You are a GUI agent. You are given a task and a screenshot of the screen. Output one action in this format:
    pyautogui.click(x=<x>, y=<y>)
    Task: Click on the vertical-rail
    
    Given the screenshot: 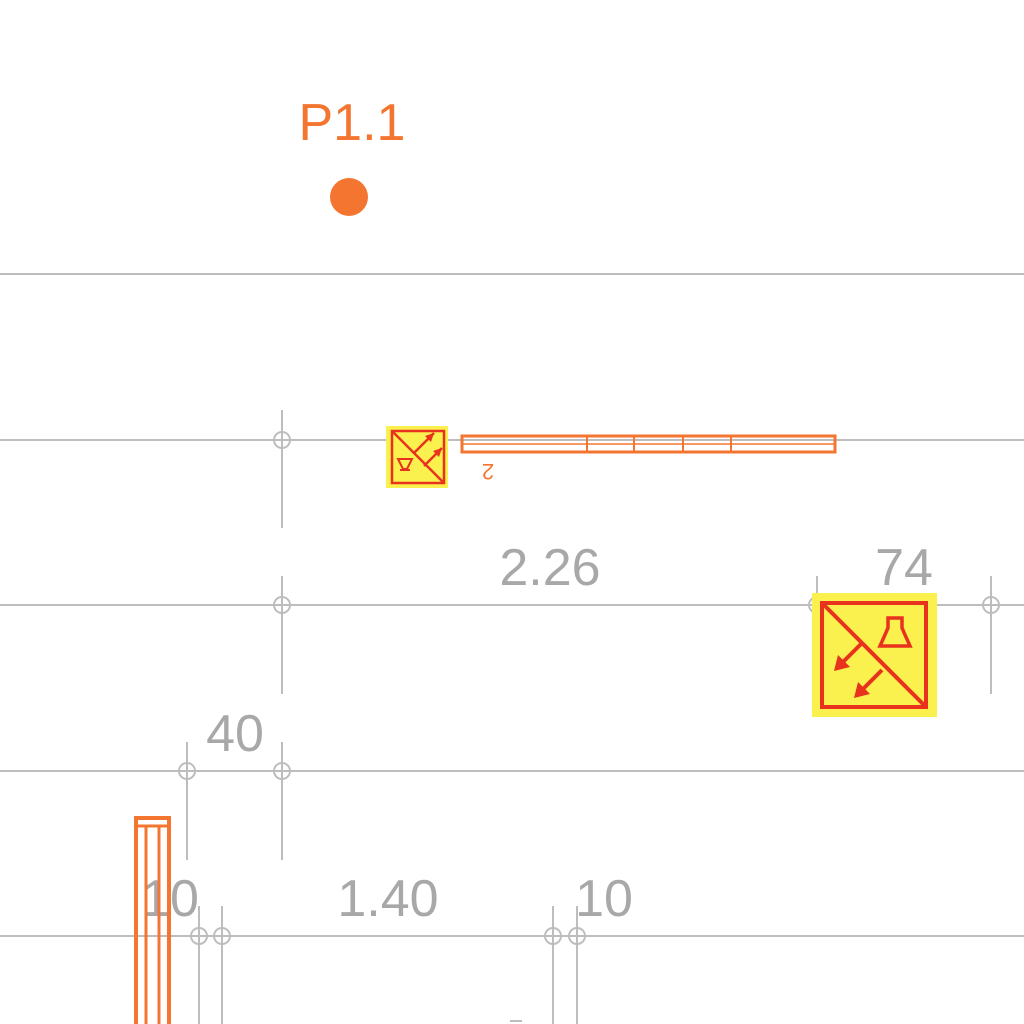 What is the action you would take?
    pyautogui.click(x=152, y=920)
    